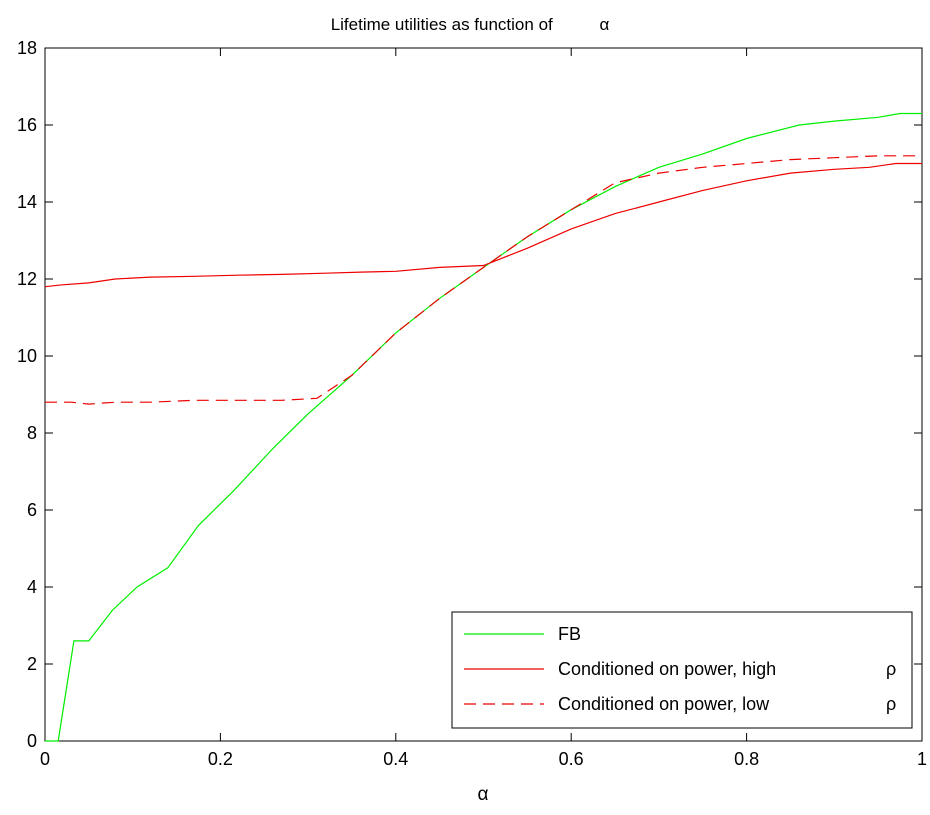  Describe the element at coordinates (32, 510) in the screenshot. I see `y-tick-label: 6` at that location.